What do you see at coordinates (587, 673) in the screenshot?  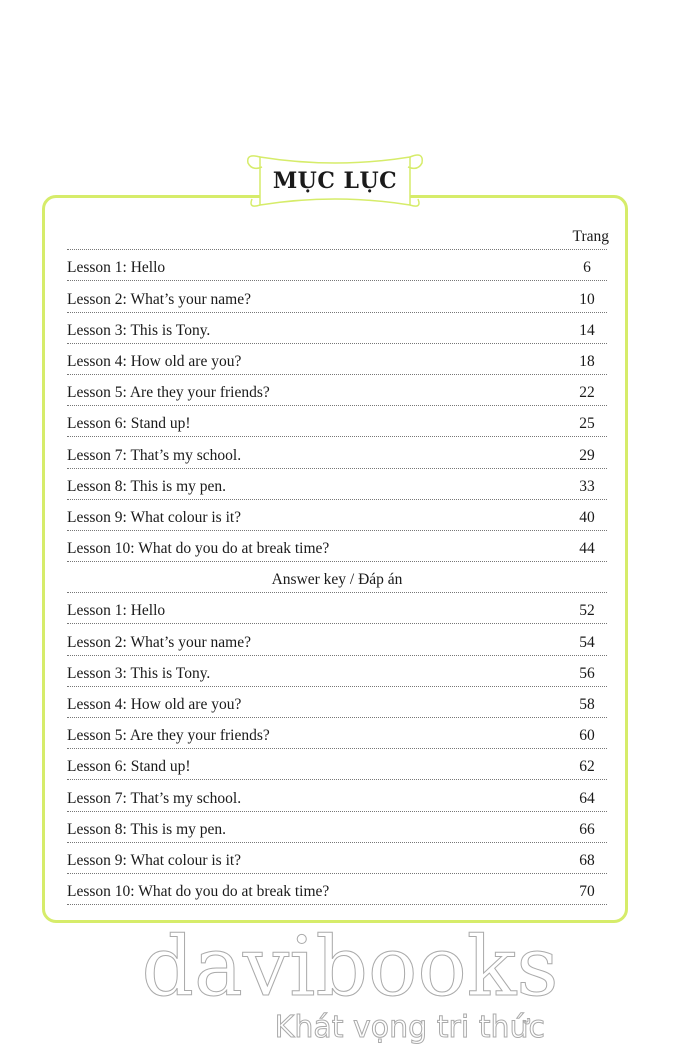 I see `entry-page-number: 56` at bounding box center [587, 673].